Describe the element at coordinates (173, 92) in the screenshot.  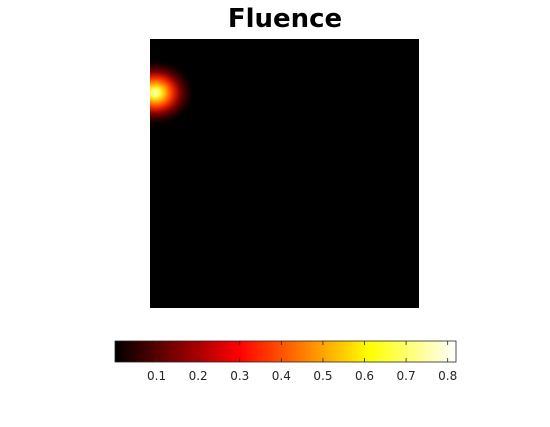
I see `fluence-hotspot` at that location.